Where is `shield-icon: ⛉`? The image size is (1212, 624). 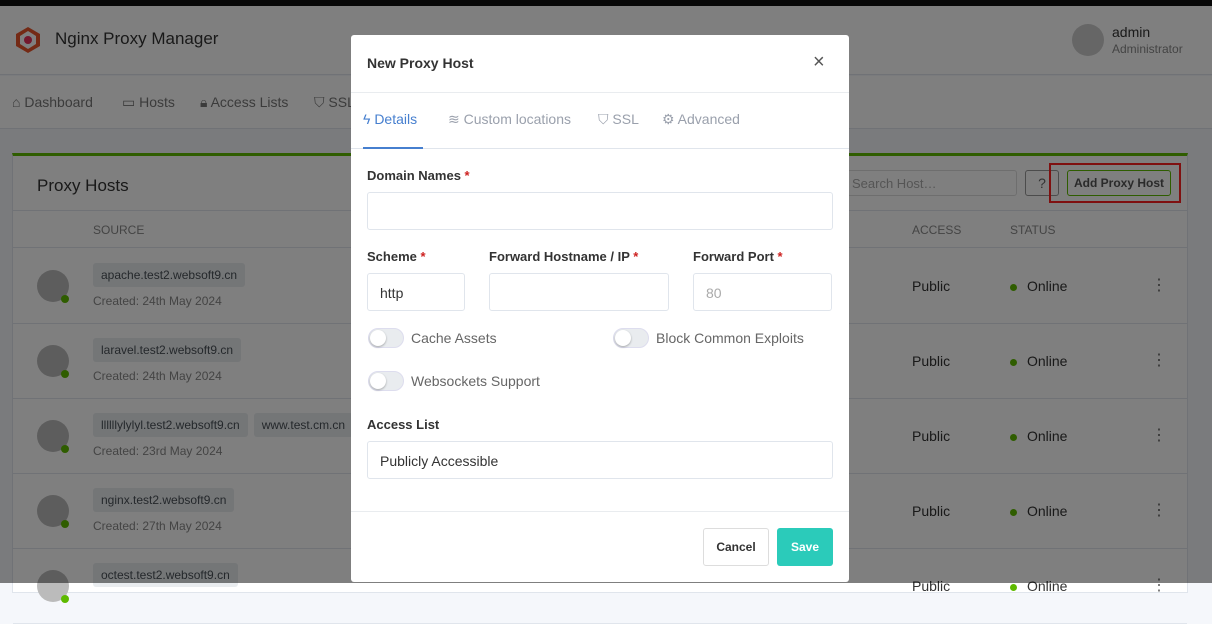 shield-icon: ⛉ is located at coordinates (605, 119).